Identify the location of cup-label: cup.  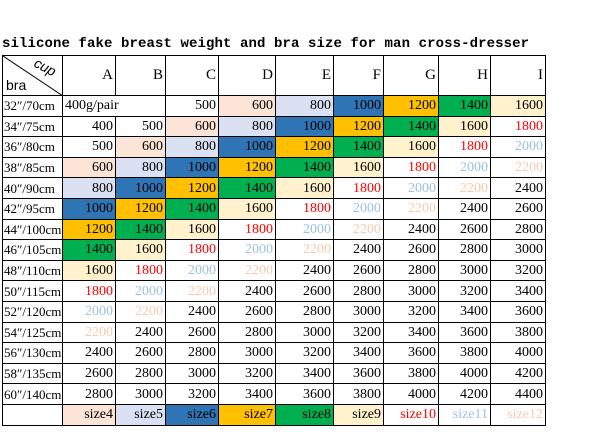
(46, 67).